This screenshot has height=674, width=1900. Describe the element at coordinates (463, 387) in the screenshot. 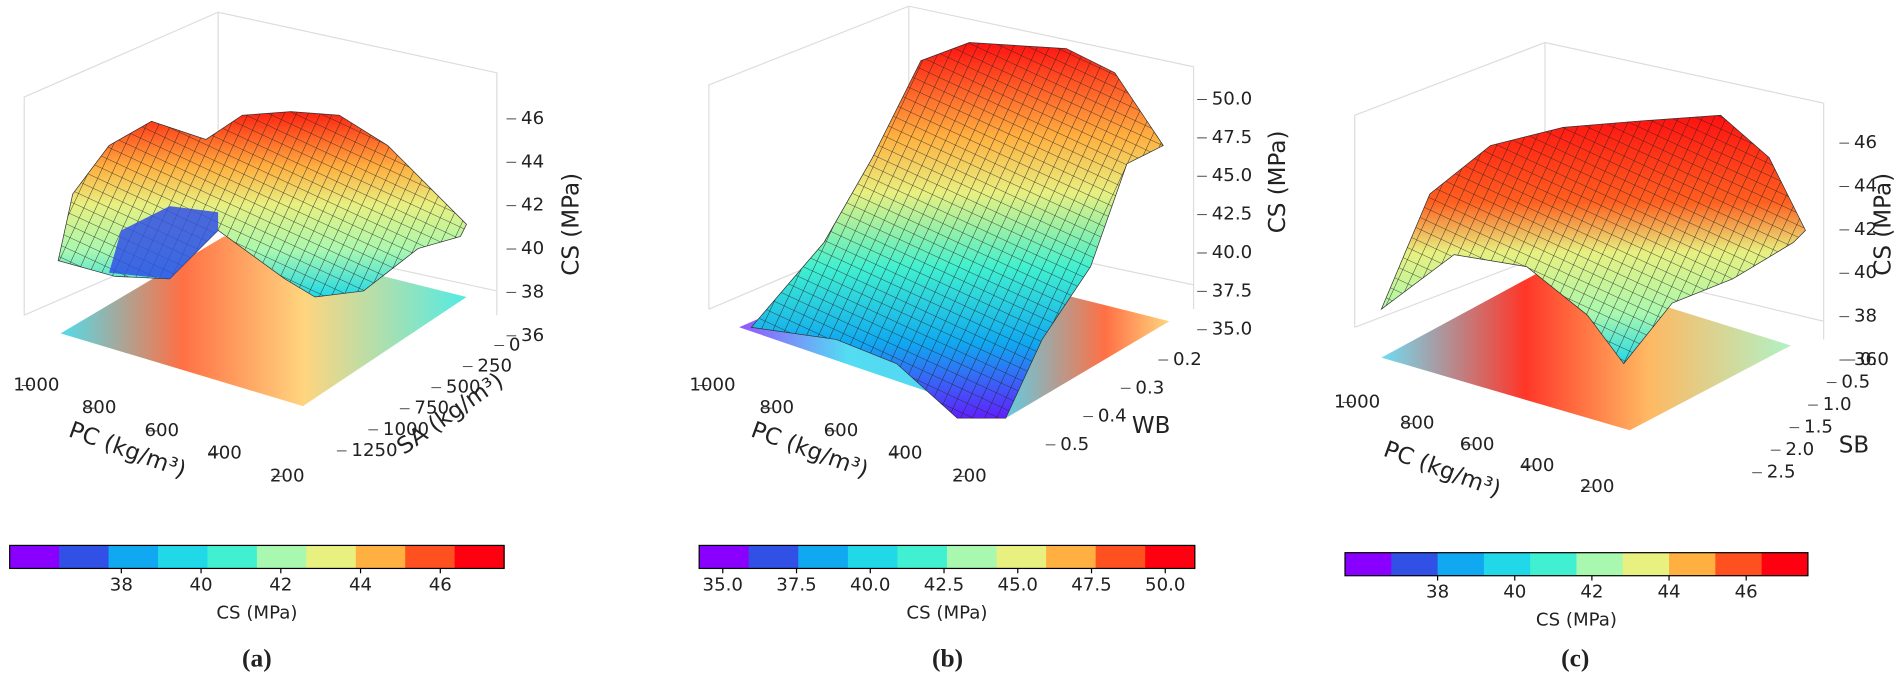

I see `y-tick-label: 500` at that location.